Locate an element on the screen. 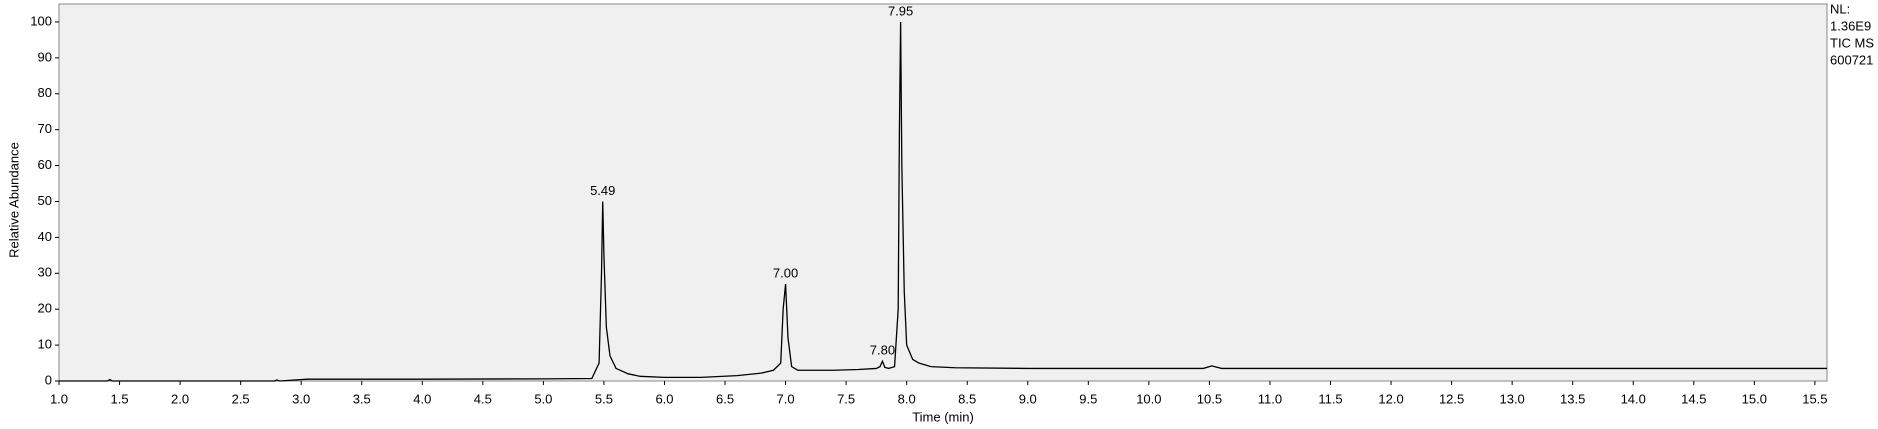 The width and height of the screenshot is (1878, 429). y-axis-title: Relative Abundance is located at coordinates (13, 200).